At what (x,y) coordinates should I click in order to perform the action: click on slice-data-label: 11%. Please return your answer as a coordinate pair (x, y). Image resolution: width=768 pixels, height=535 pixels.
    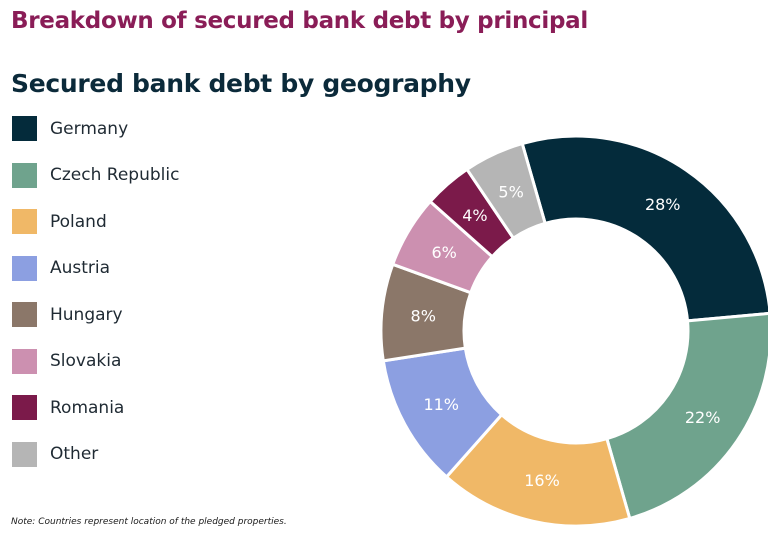
    Looking at the image, I should click on (441, 404).